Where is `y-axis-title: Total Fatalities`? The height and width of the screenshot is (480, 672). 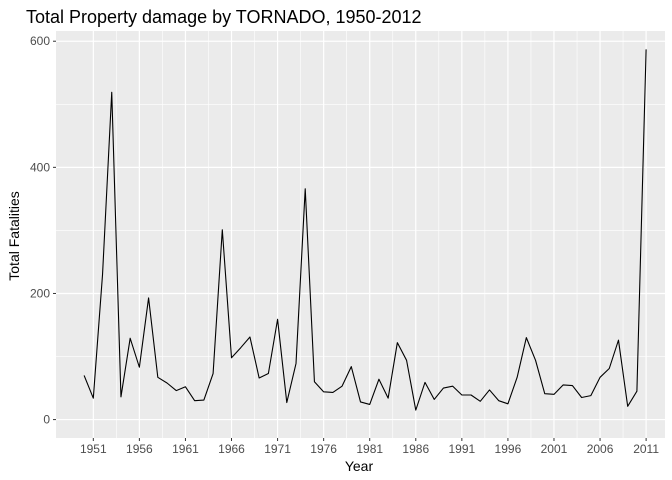 y-axis-title: Total Fatalities is located at coordinates (14, 235).